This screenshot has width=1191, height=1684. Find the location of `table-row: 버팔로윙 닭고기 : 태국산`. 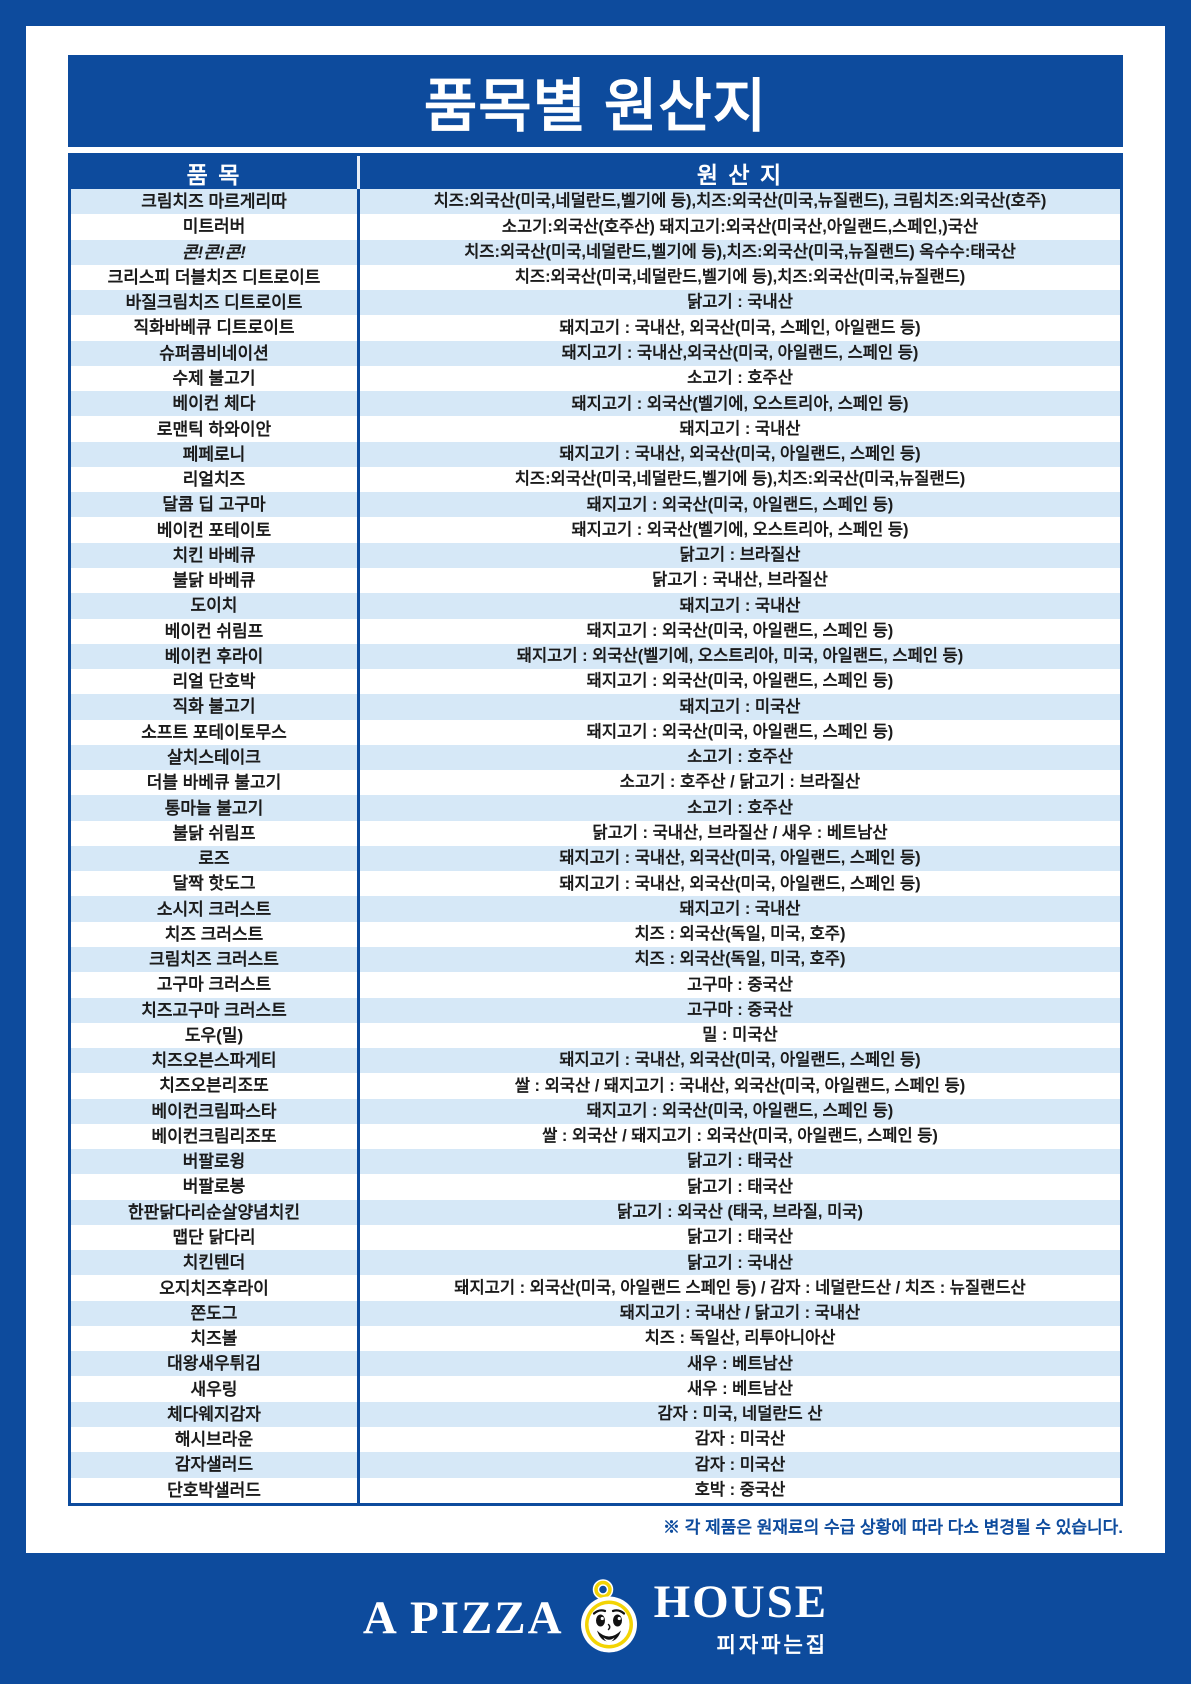

table-row: 버팔로윙 닭고기 : 태국산 is located at coordinates (595, 1162).